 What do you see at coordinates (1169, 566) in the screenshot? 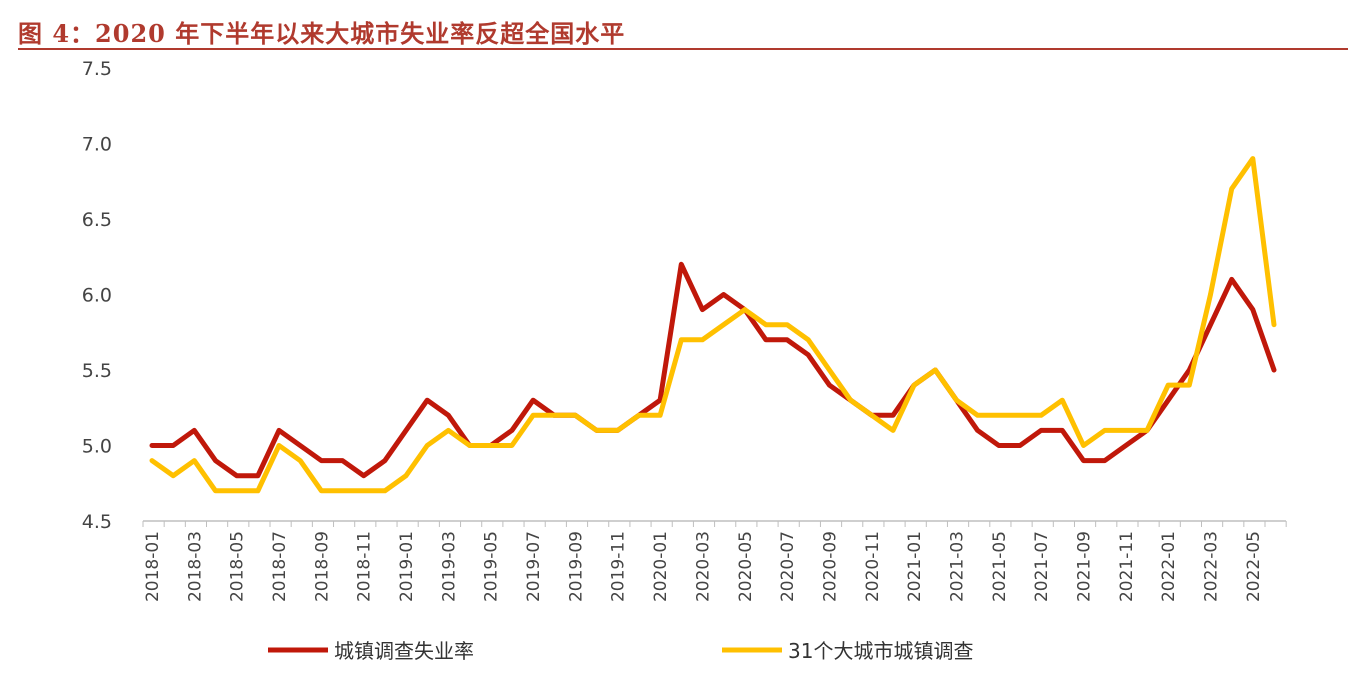
I see `x-tick-label: 2022-01` at bounding box center [1169, 566].